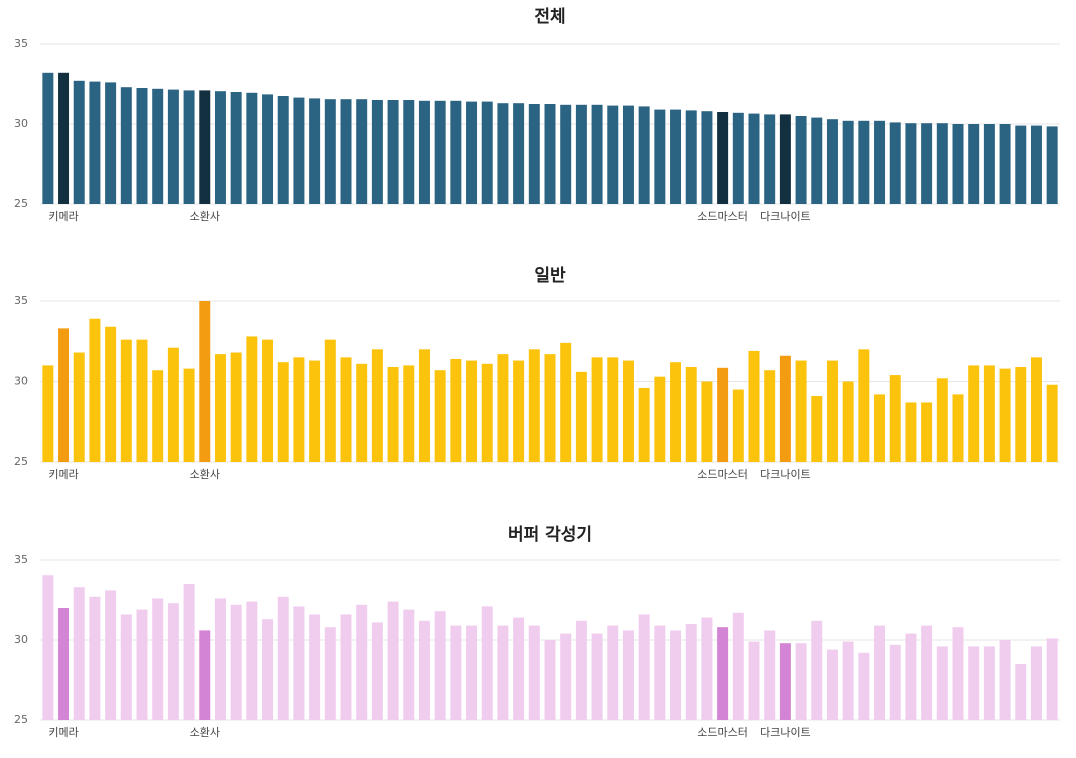 The image size is (1076, 758). What do you see at coordinates (550, 535) in the screenshot?
I see `chart-title: 버퍼 각성기` at bounding box center [550, 535].